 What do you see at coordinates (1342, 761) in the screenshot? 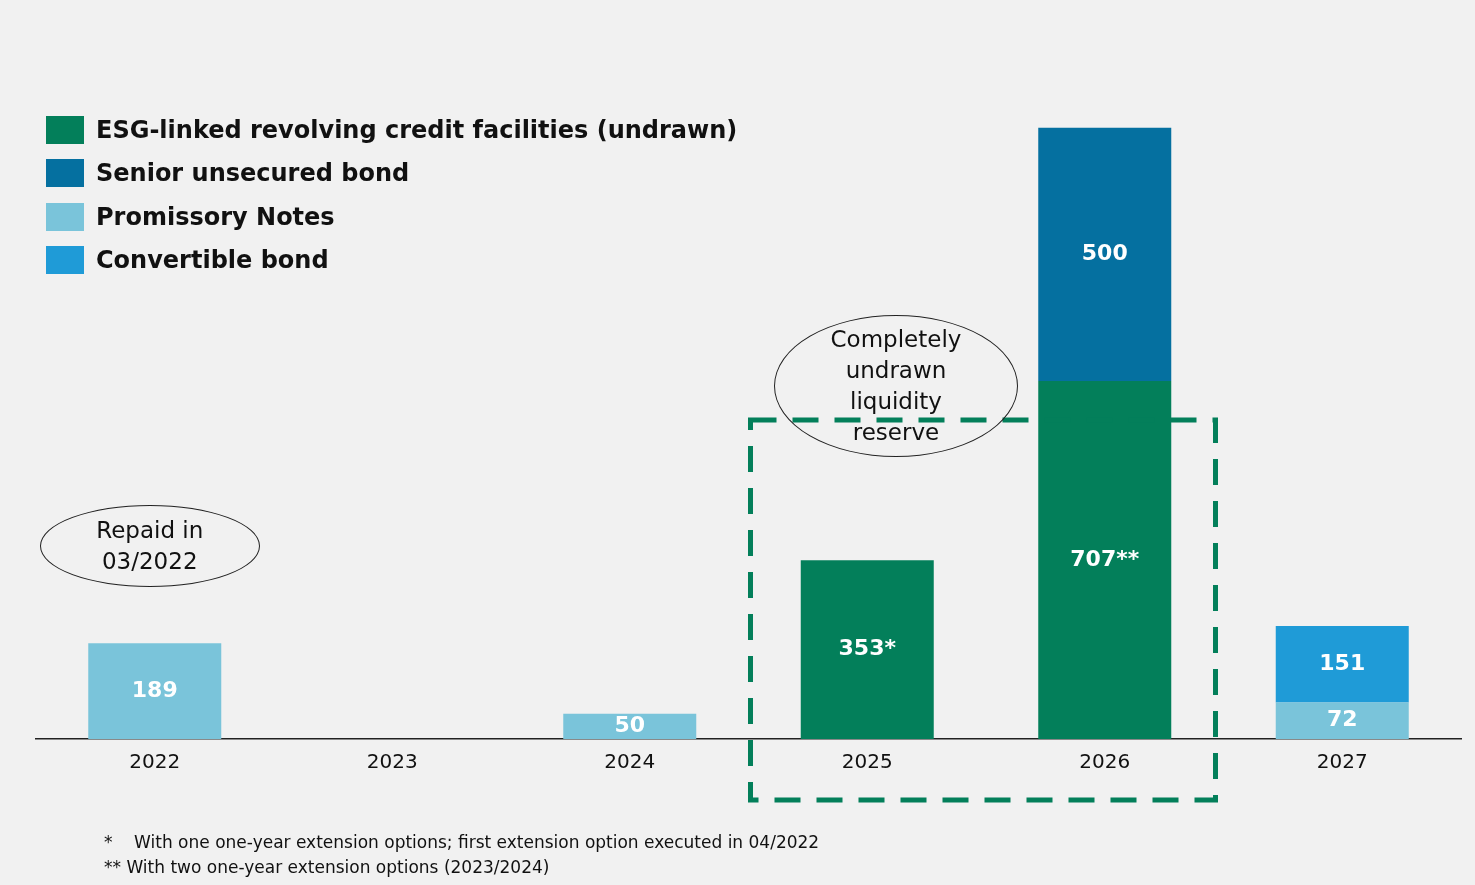
I see `x-tick-label: 2027` at bounding box center [1342, 761].